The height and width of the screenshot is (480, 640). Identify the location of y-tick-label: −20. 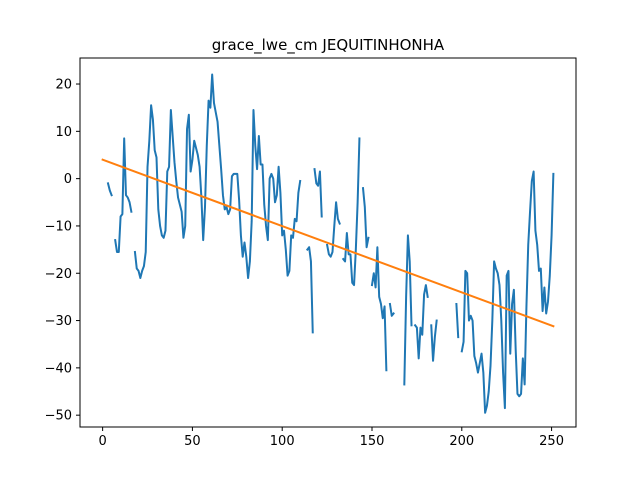
(58, 274).